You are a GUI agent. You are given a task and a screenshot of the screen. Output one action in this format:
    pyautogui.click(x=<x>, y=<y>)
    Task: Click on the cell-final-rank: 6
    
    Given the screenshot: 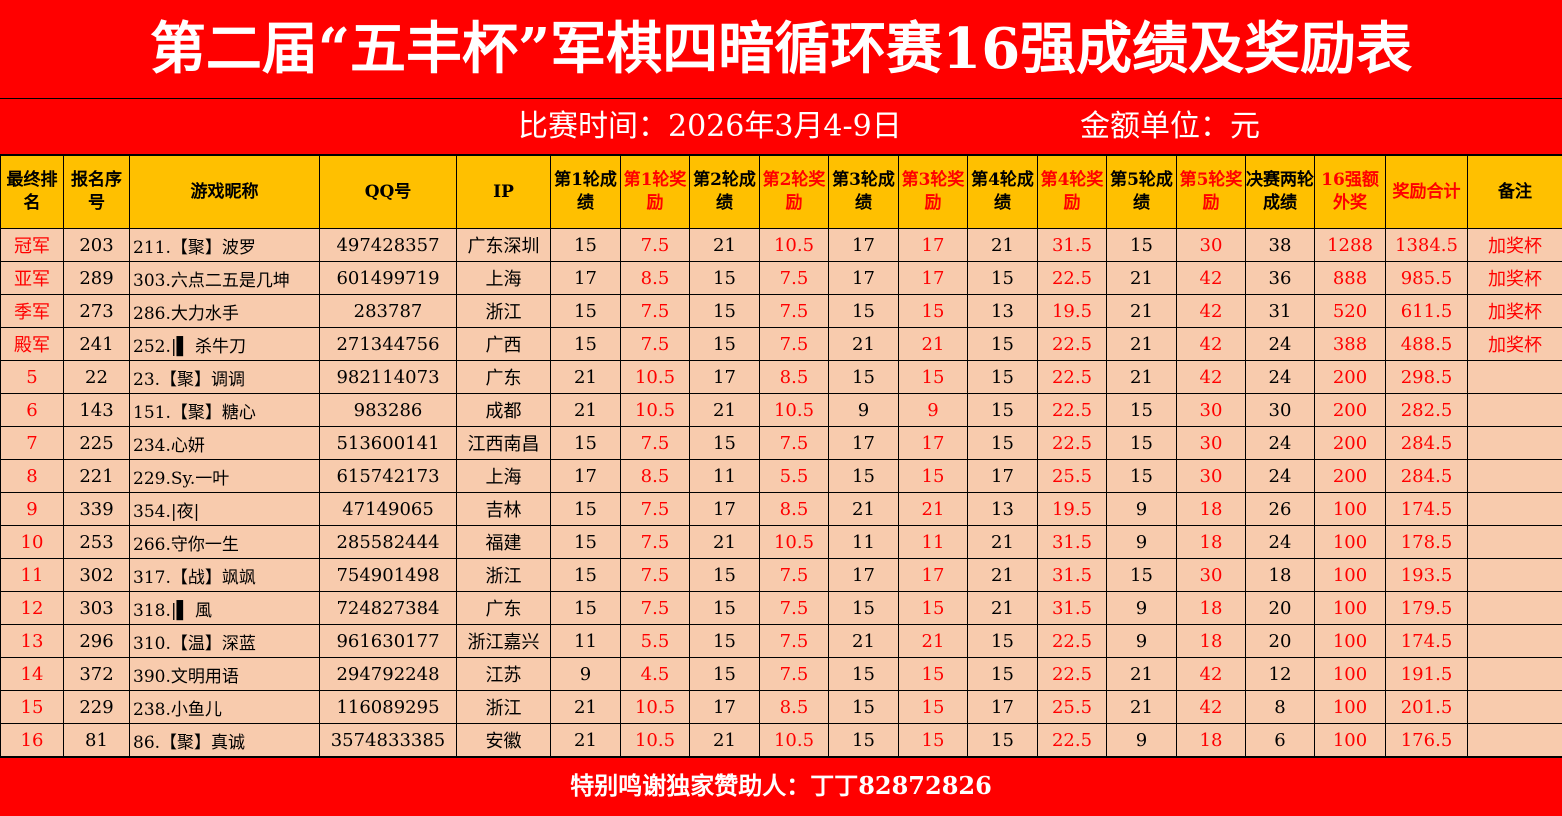 What is the action you would take?
    pyautogui.click(x=32, y=410)
    